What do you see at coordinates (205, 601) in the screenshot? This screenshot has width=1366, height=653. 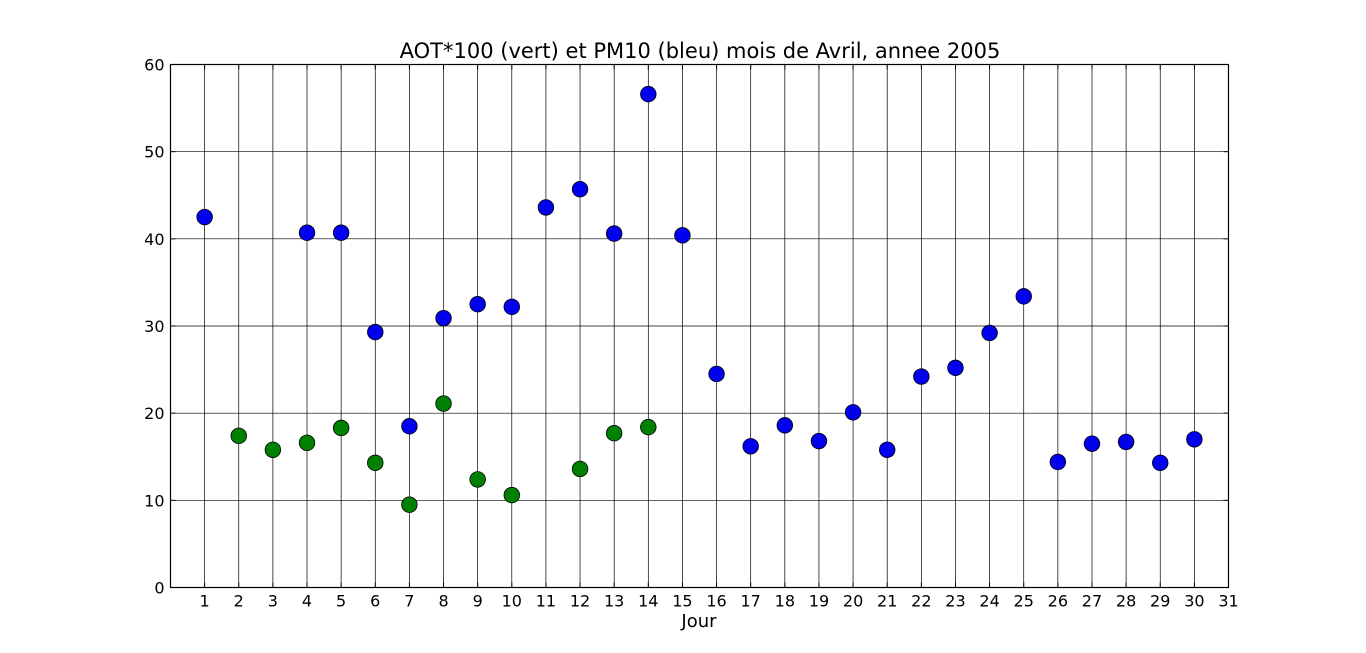 I see `x-tick-label: 1` at bounding box center [205, 601].